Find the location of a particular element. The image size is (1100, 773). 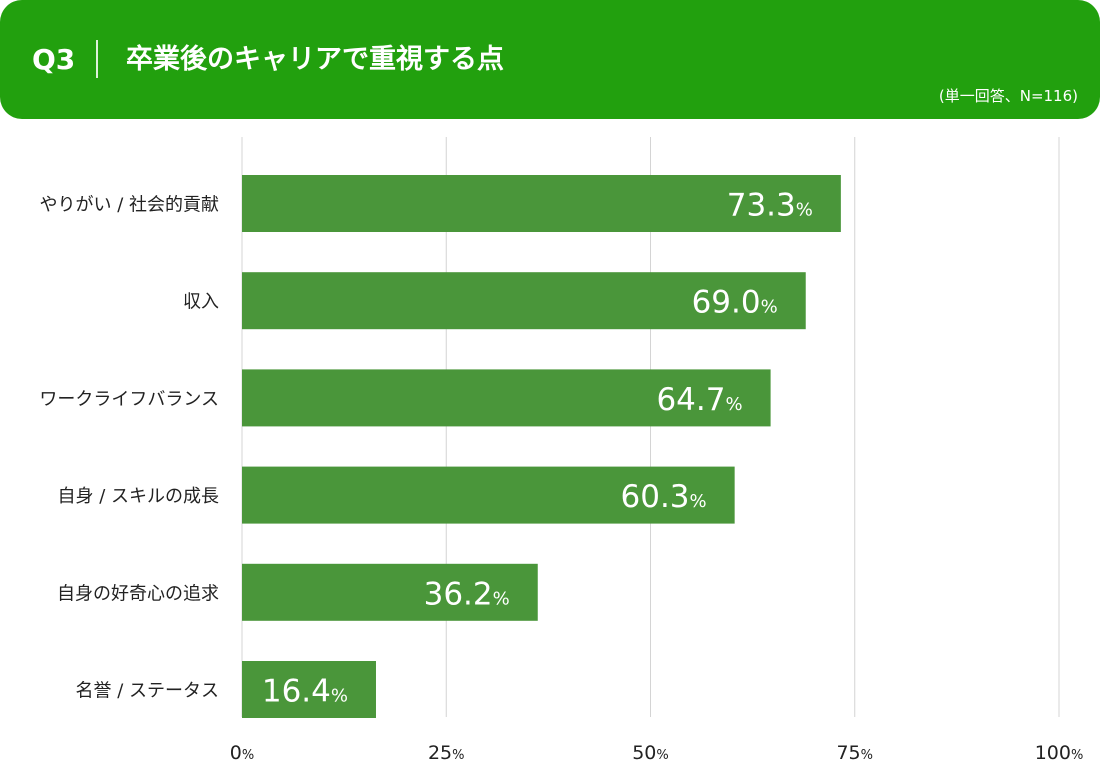

category-label: やりがい / 社会的貢献 is located at coordinates (129, 205).